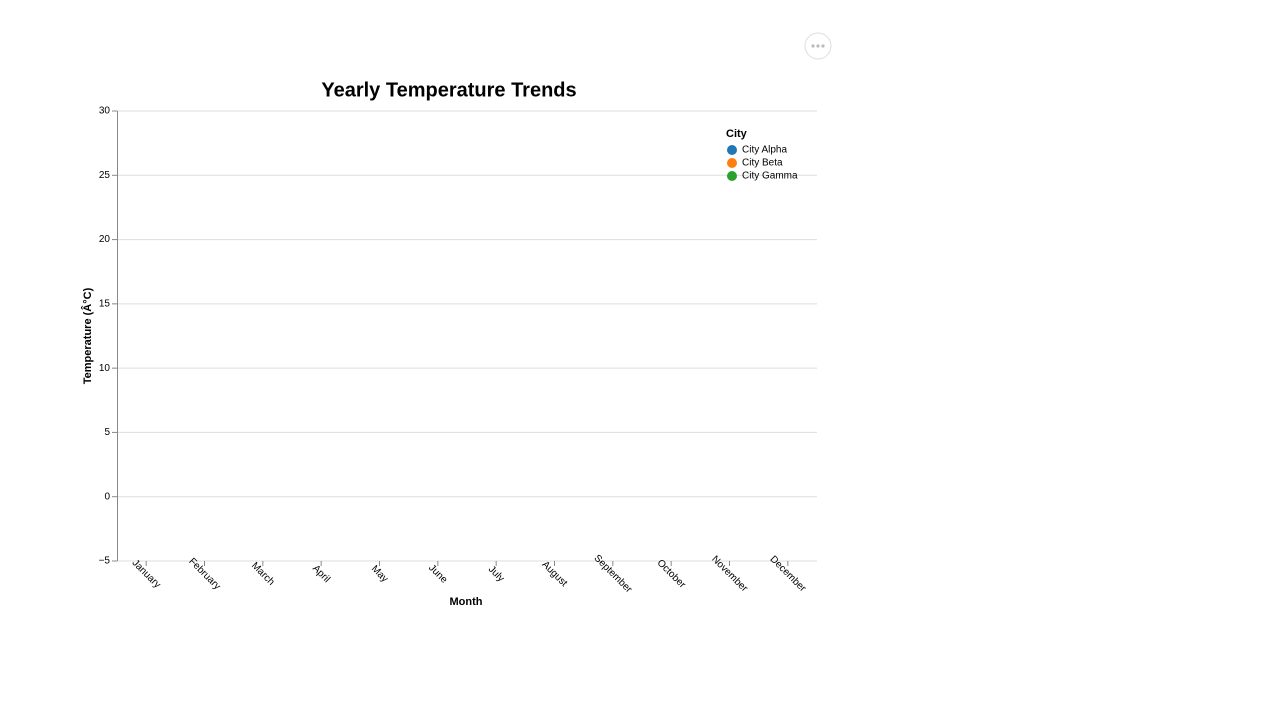 The image size is (1280, 720). What do you see at coordinates (613, 574) in the screenshot?
I see `x-tick-label: September` at bounding box center [613, 574].